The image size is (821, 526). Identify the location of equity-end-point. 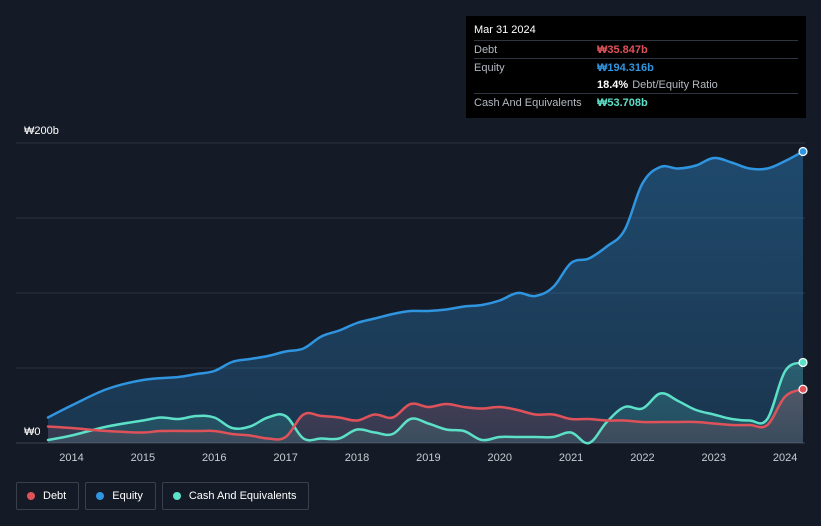
(803, 151).